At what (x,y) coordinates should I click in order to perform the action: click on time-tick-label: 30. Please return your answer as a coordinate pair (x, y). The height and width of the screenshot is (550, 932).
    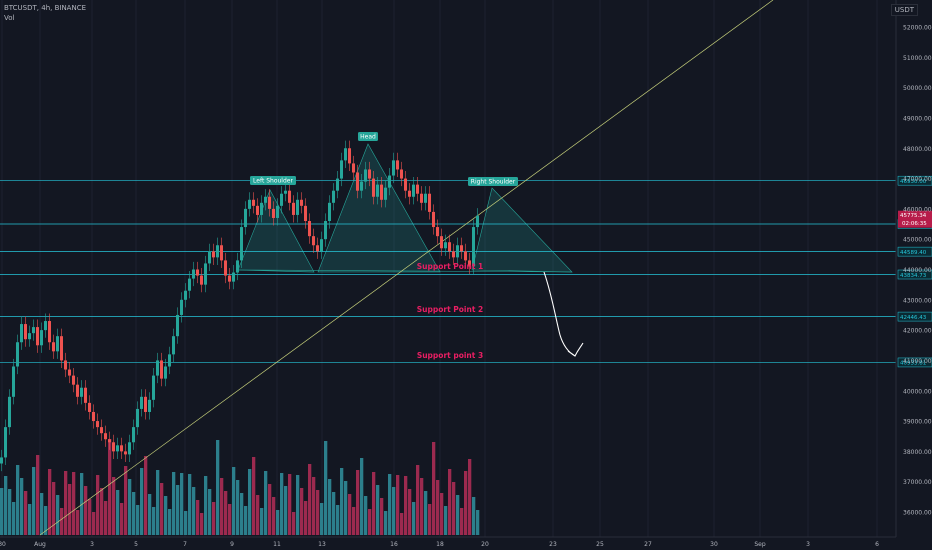
    Looking at the image, I should click on (714, 544).